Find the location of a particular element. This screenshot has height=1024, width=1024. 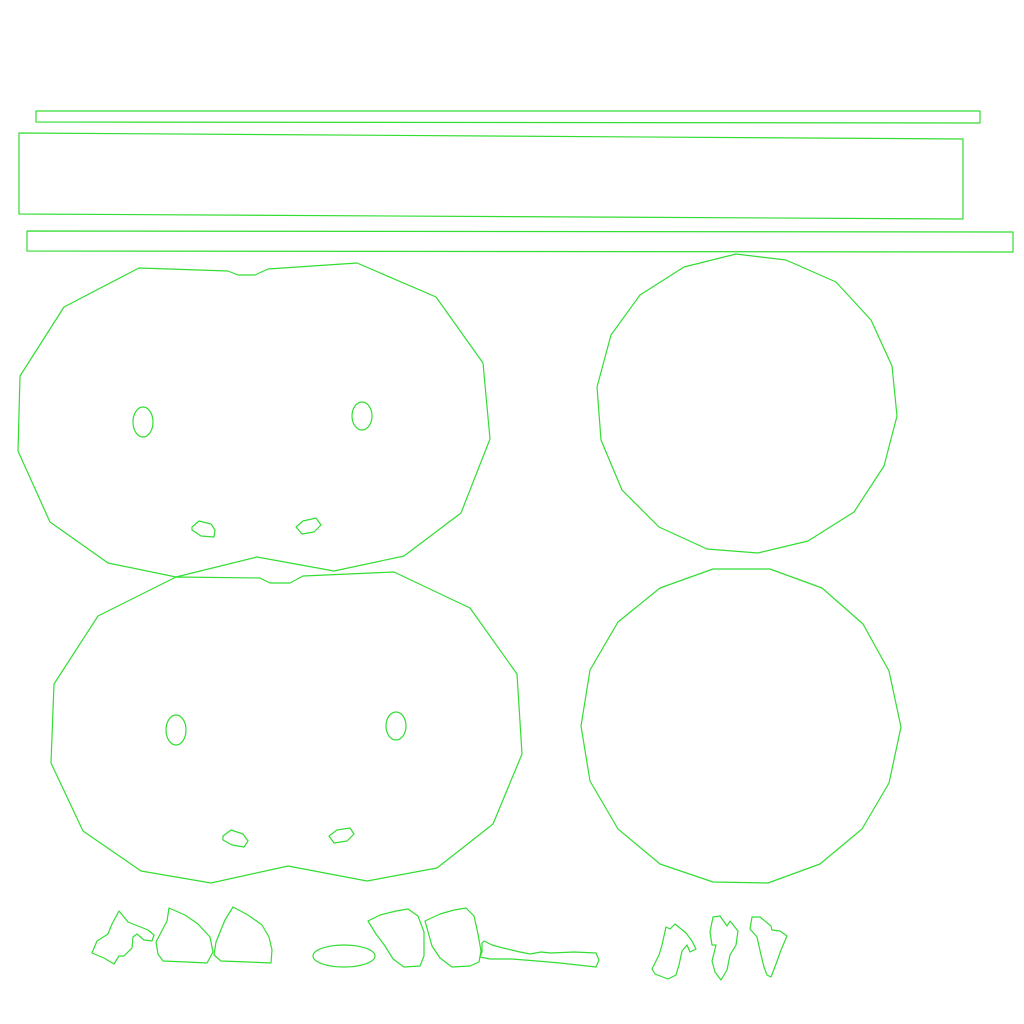

face-shape-bottom is located at coordinates (286, 727).